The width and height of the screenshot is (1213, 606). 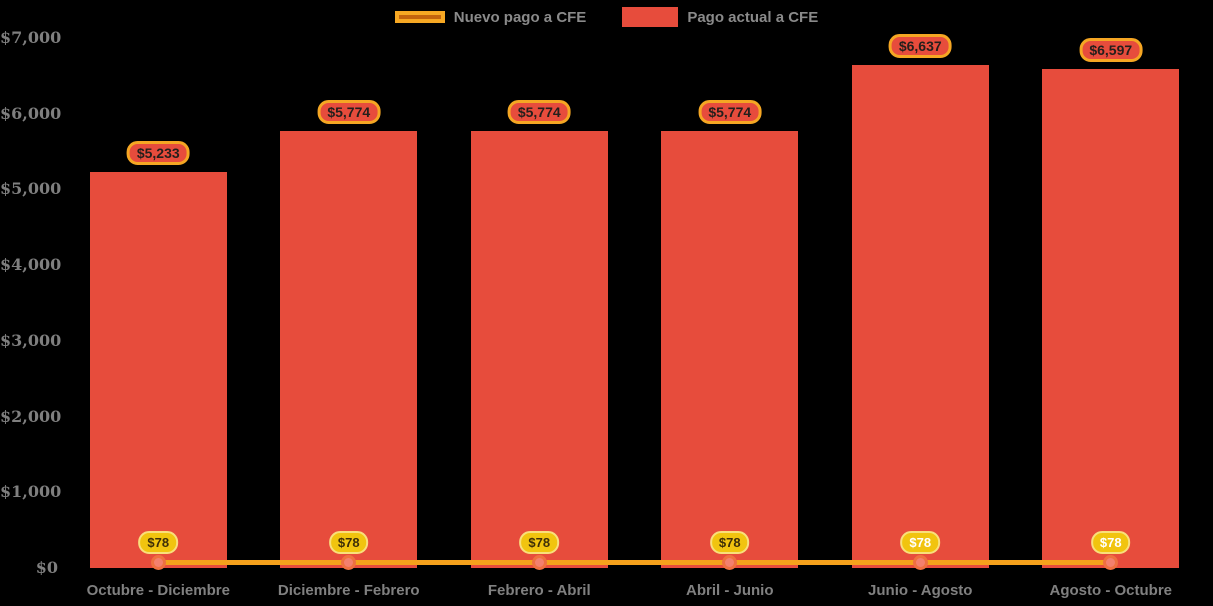 What do you see at coordinates (158, 152) in the screenshot?
I see `bar-value-label: $5,233` at bounding box center [158, 152].